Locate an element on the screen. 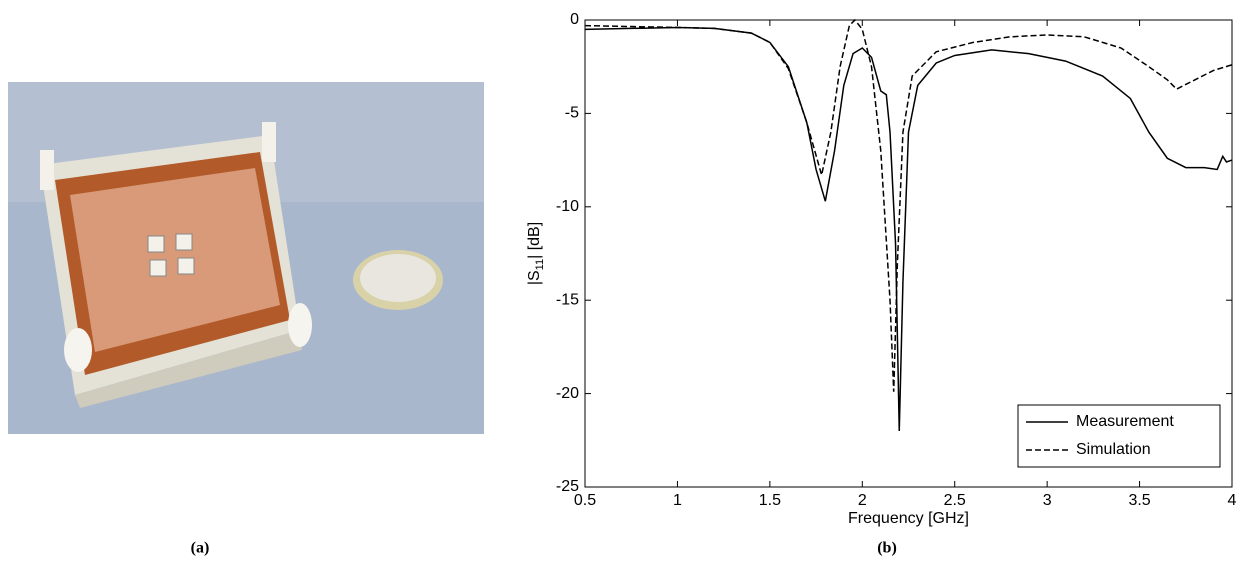 The height and width of the screenshot is (569, 1248). y-axis-label: |S11| [dB] is located at coordinates (536, 253).